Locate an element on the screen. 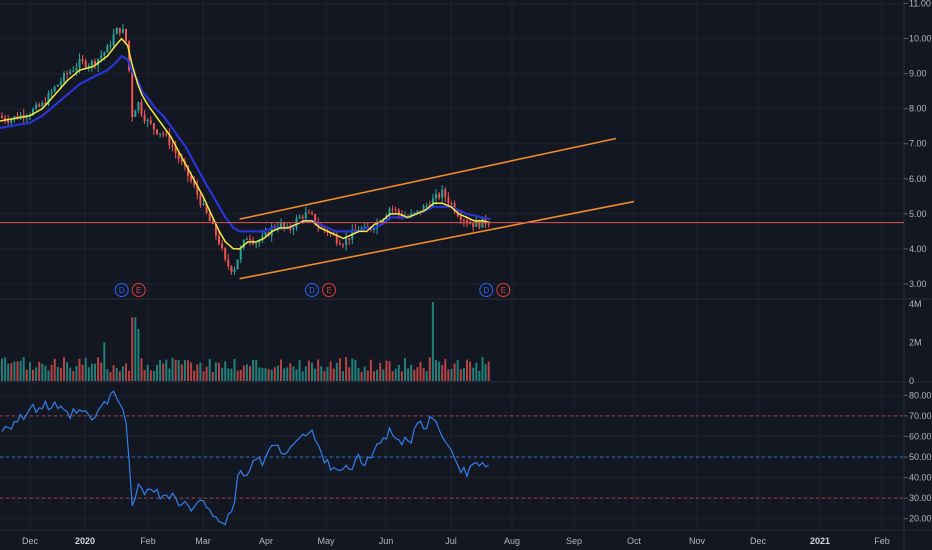 This screenshot has width=932, height=550. price-tick-label: 6.00 is located at coordinates (918, 179).